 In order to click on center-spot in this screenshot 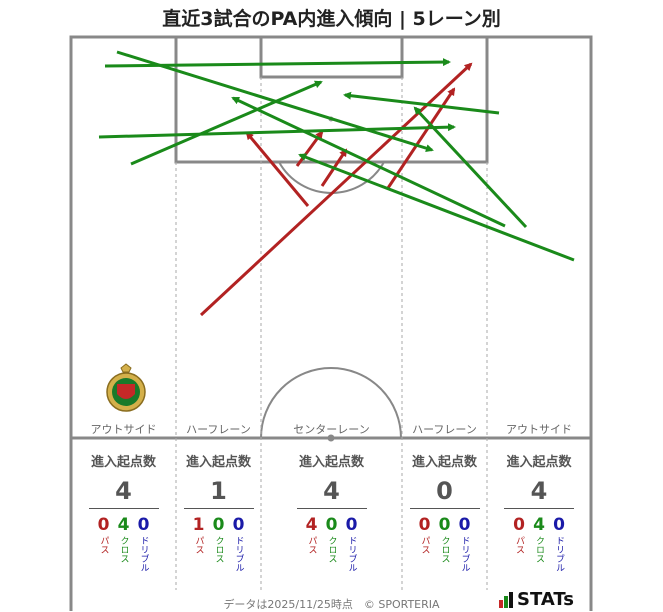, I will do `click(331, 438)`.